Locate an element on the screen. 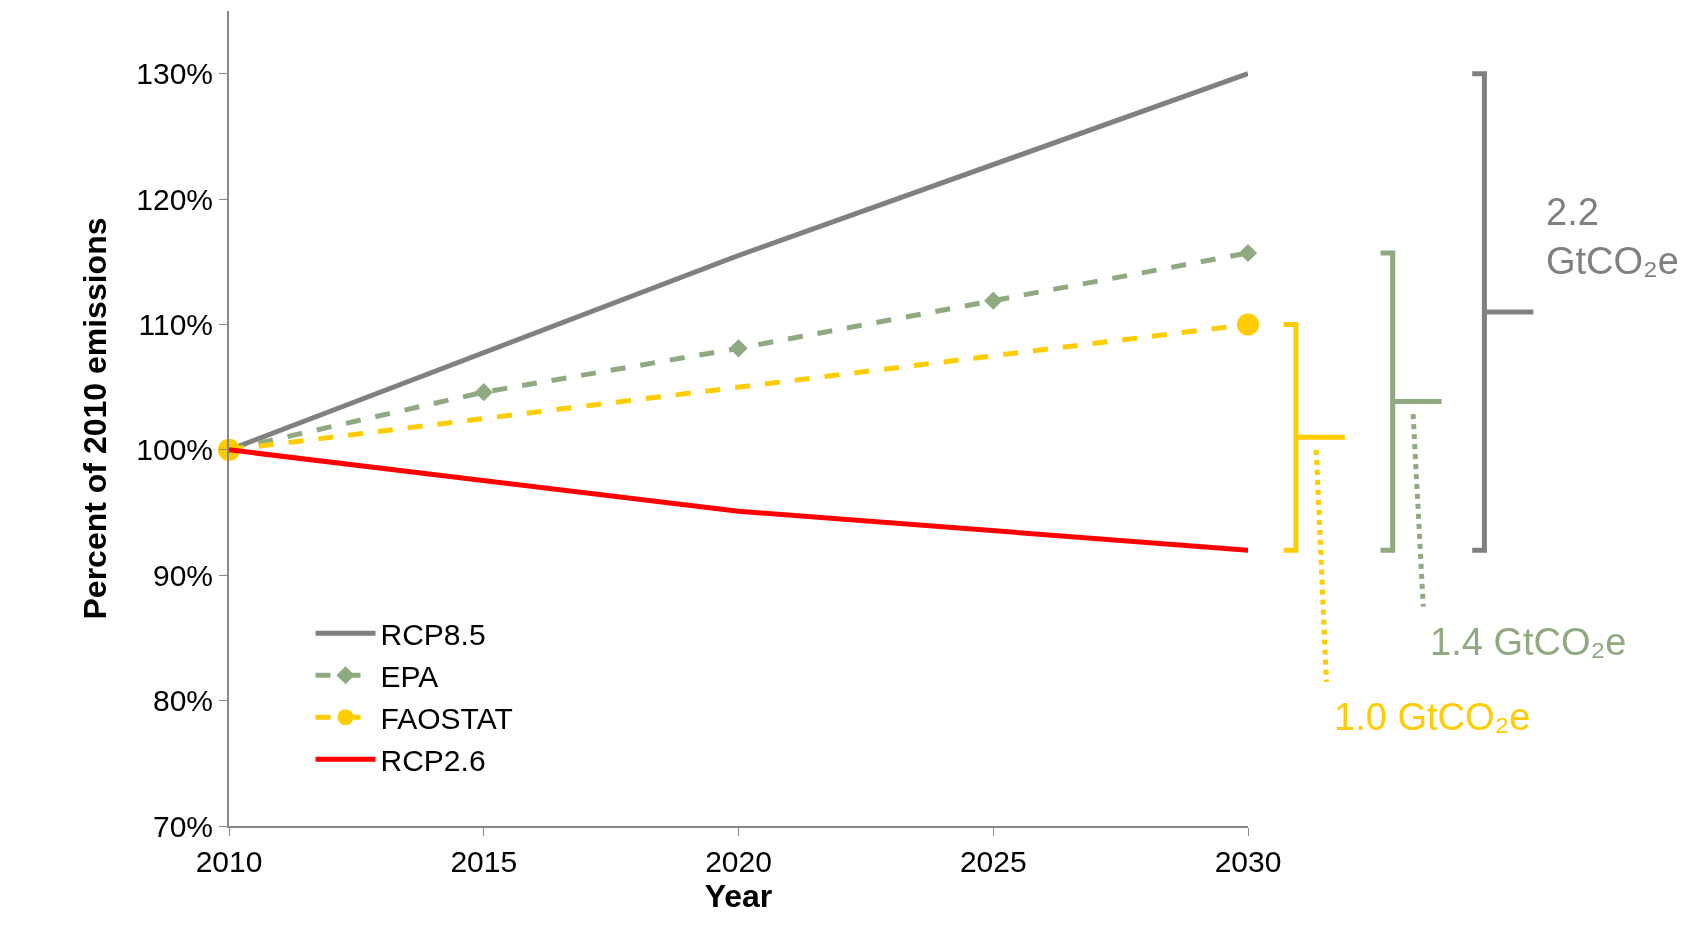 The width and height of the screenshot is (1704, 943). text: 1.4 GtCO₂e is located at coordinates (1528, 642).